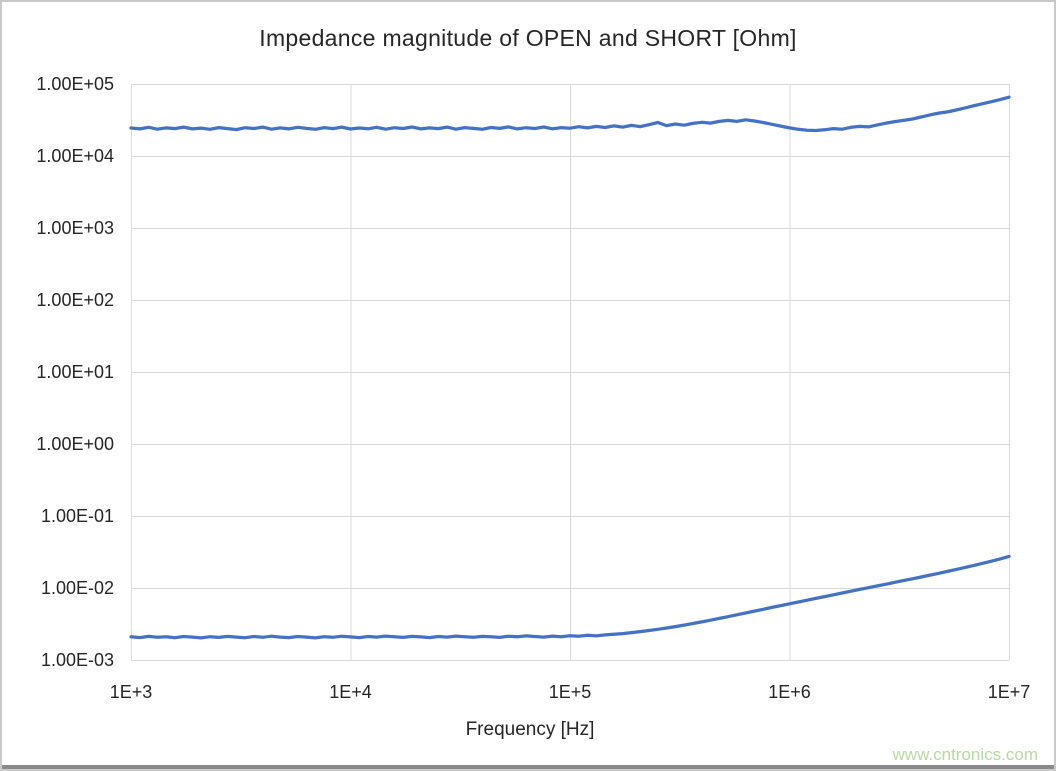 This screenshot has width=1056, height=771. Describe the element at coordinates (77, 588) in the screenshot. I see `y-axis-tick-label: 1.00E-02` at that location.